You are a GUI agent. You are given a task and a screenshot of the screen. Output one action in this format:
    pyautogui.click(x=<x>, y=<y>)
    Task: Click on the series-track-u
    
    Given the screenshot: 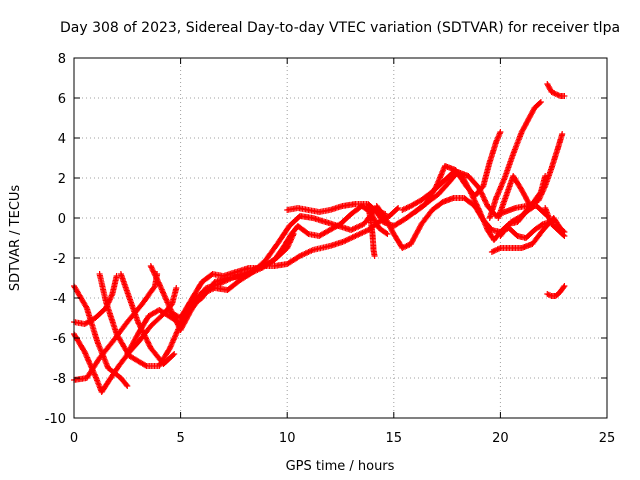 What is the action you would take?
    pyautogui.click(x=556, y=291)
    